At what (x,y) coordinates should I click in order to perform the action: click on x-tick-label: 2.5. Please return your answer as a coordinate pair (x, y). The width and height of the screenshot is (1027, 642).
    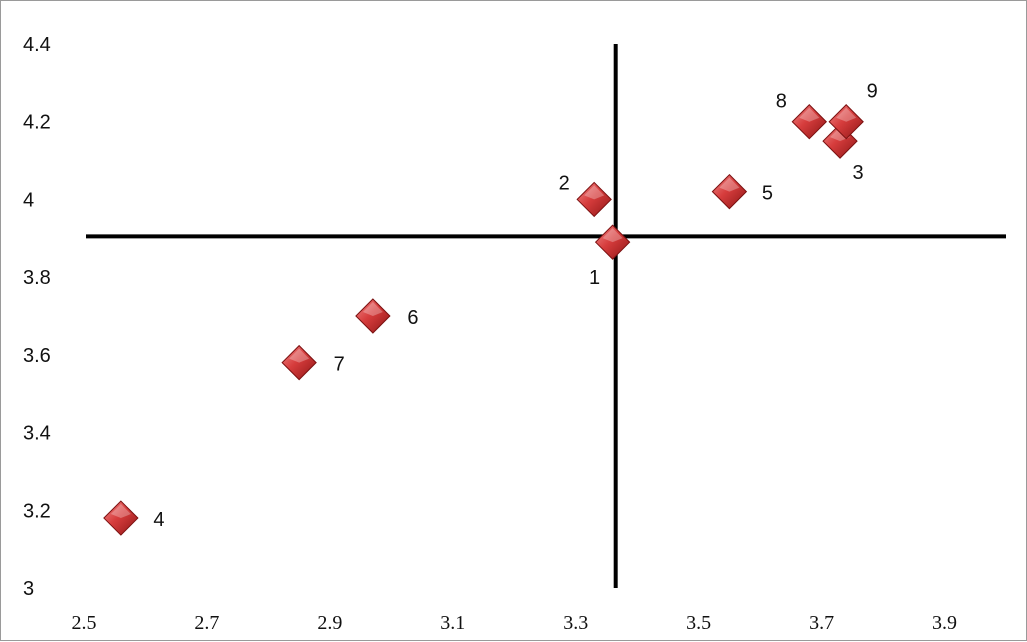
    Looking at the image, I should click on (84, 623).